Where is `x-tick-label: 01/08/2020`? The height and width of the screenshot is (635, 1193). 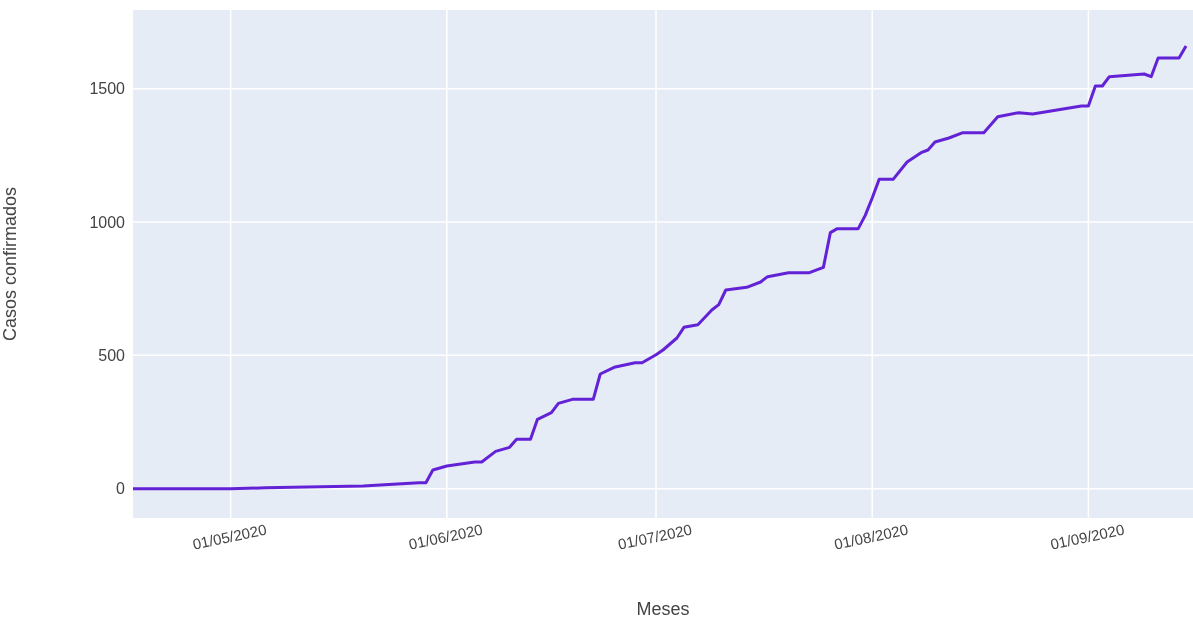 x-tick-label: 01/08/2020 is located at coordinates (871, 536).